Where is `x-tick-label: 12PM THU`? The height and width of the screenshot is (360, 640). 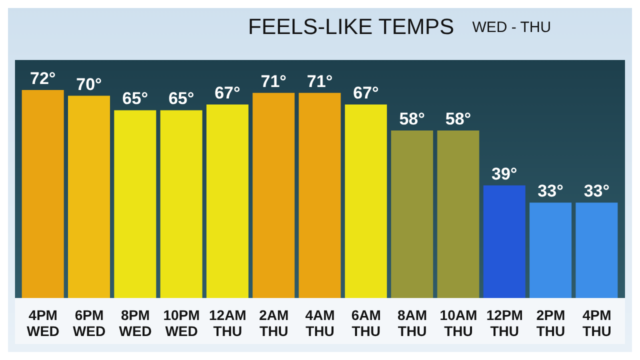
x-tick-label: 12PM THU is located at coordinates (504, 323).